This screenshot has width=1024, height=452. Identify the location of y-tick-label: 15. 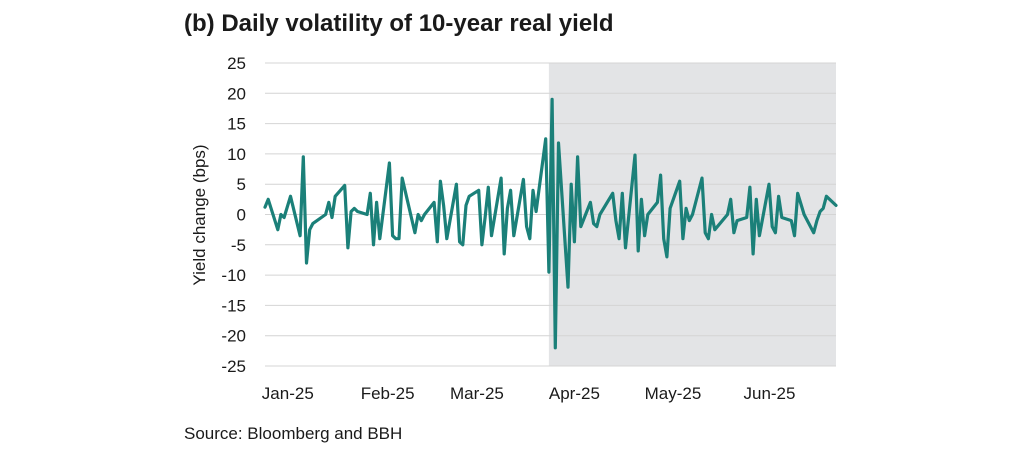
(236, 124).